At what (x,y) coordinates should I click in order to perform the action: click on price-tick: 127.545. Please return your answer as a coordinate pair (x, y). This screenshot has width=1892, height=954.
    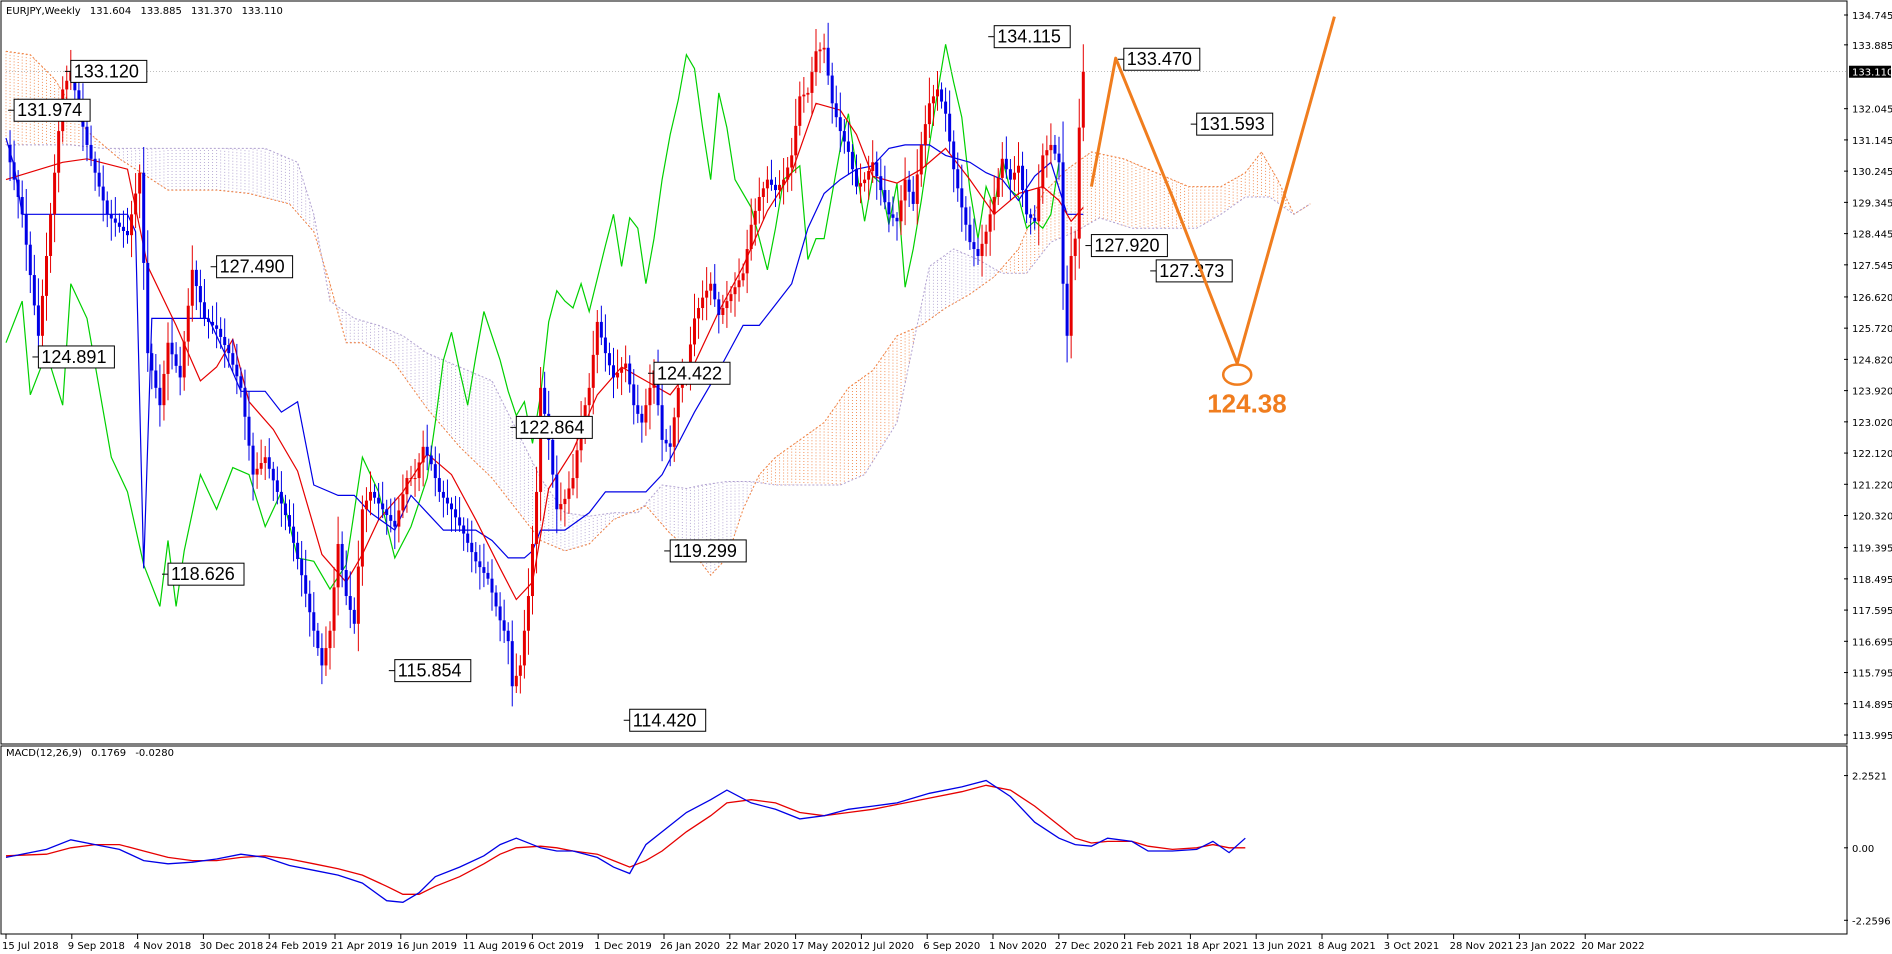
    Looking at the image, I should click on (1868, 266).